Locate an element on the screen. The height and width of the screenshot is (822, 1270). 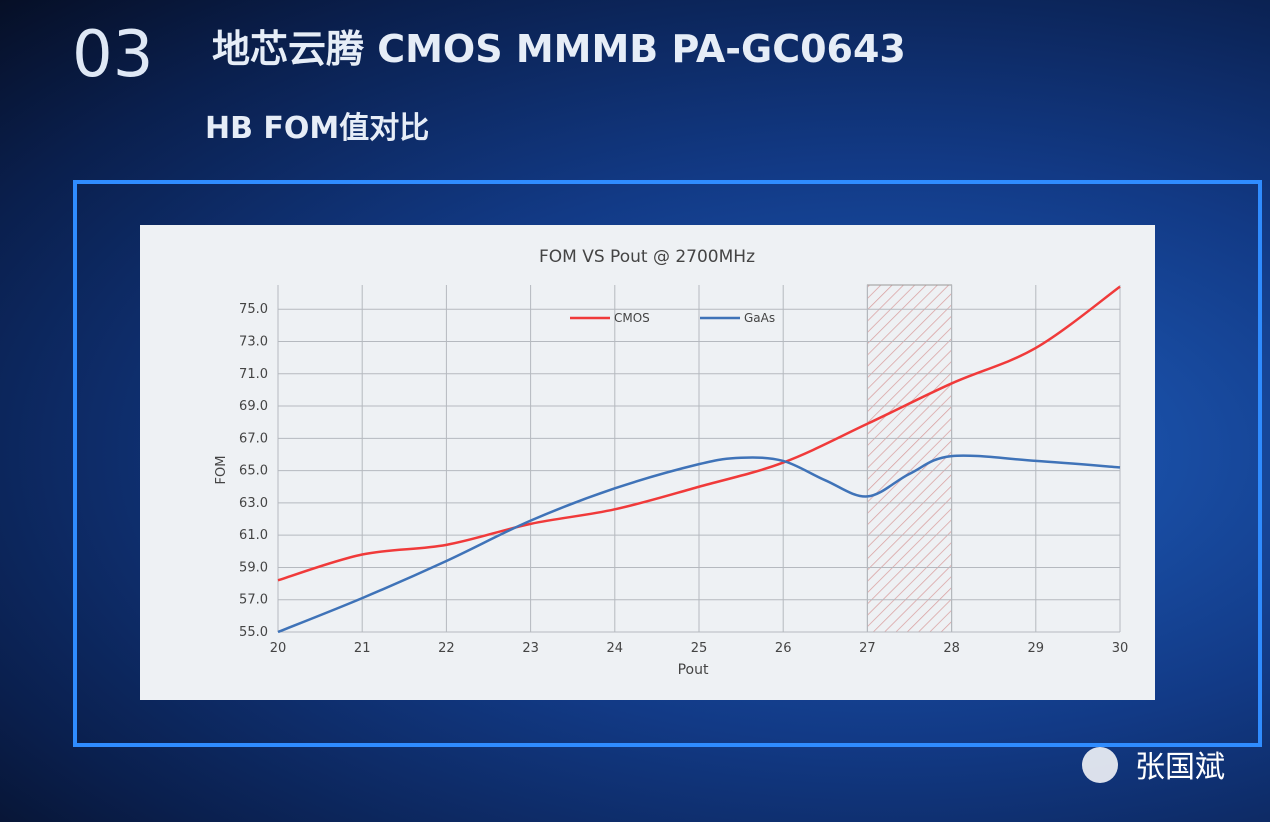
x-tick-label: 27 is located at coordinates (867, 648).